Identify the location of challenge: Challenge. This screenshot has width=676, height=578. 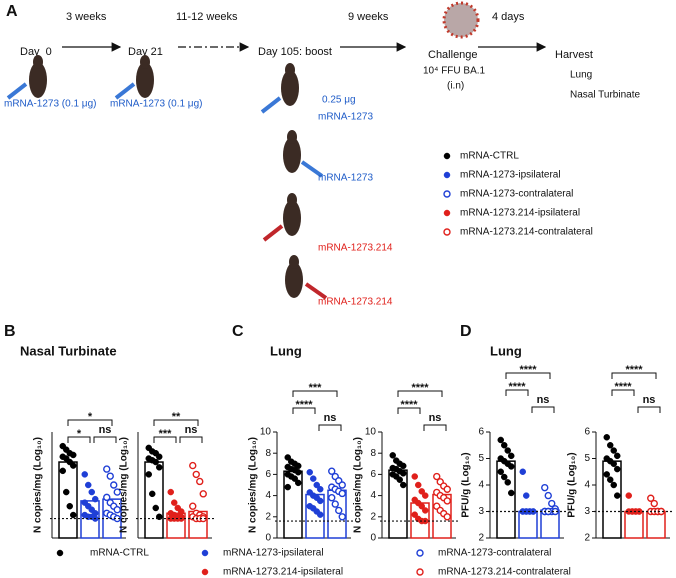
(453, 55).